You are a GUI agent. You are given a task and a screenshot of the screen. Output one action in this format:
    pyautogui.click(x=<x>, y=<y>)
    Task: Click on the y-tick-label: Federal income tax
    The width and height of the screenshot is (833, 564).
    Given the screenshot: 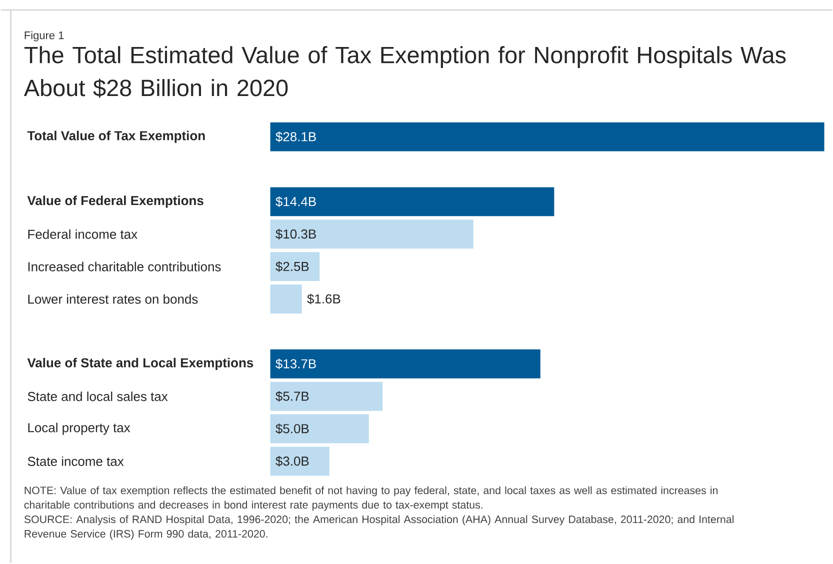 What is the action you would take?
    pyautogui.click(x=83, y=234)
    